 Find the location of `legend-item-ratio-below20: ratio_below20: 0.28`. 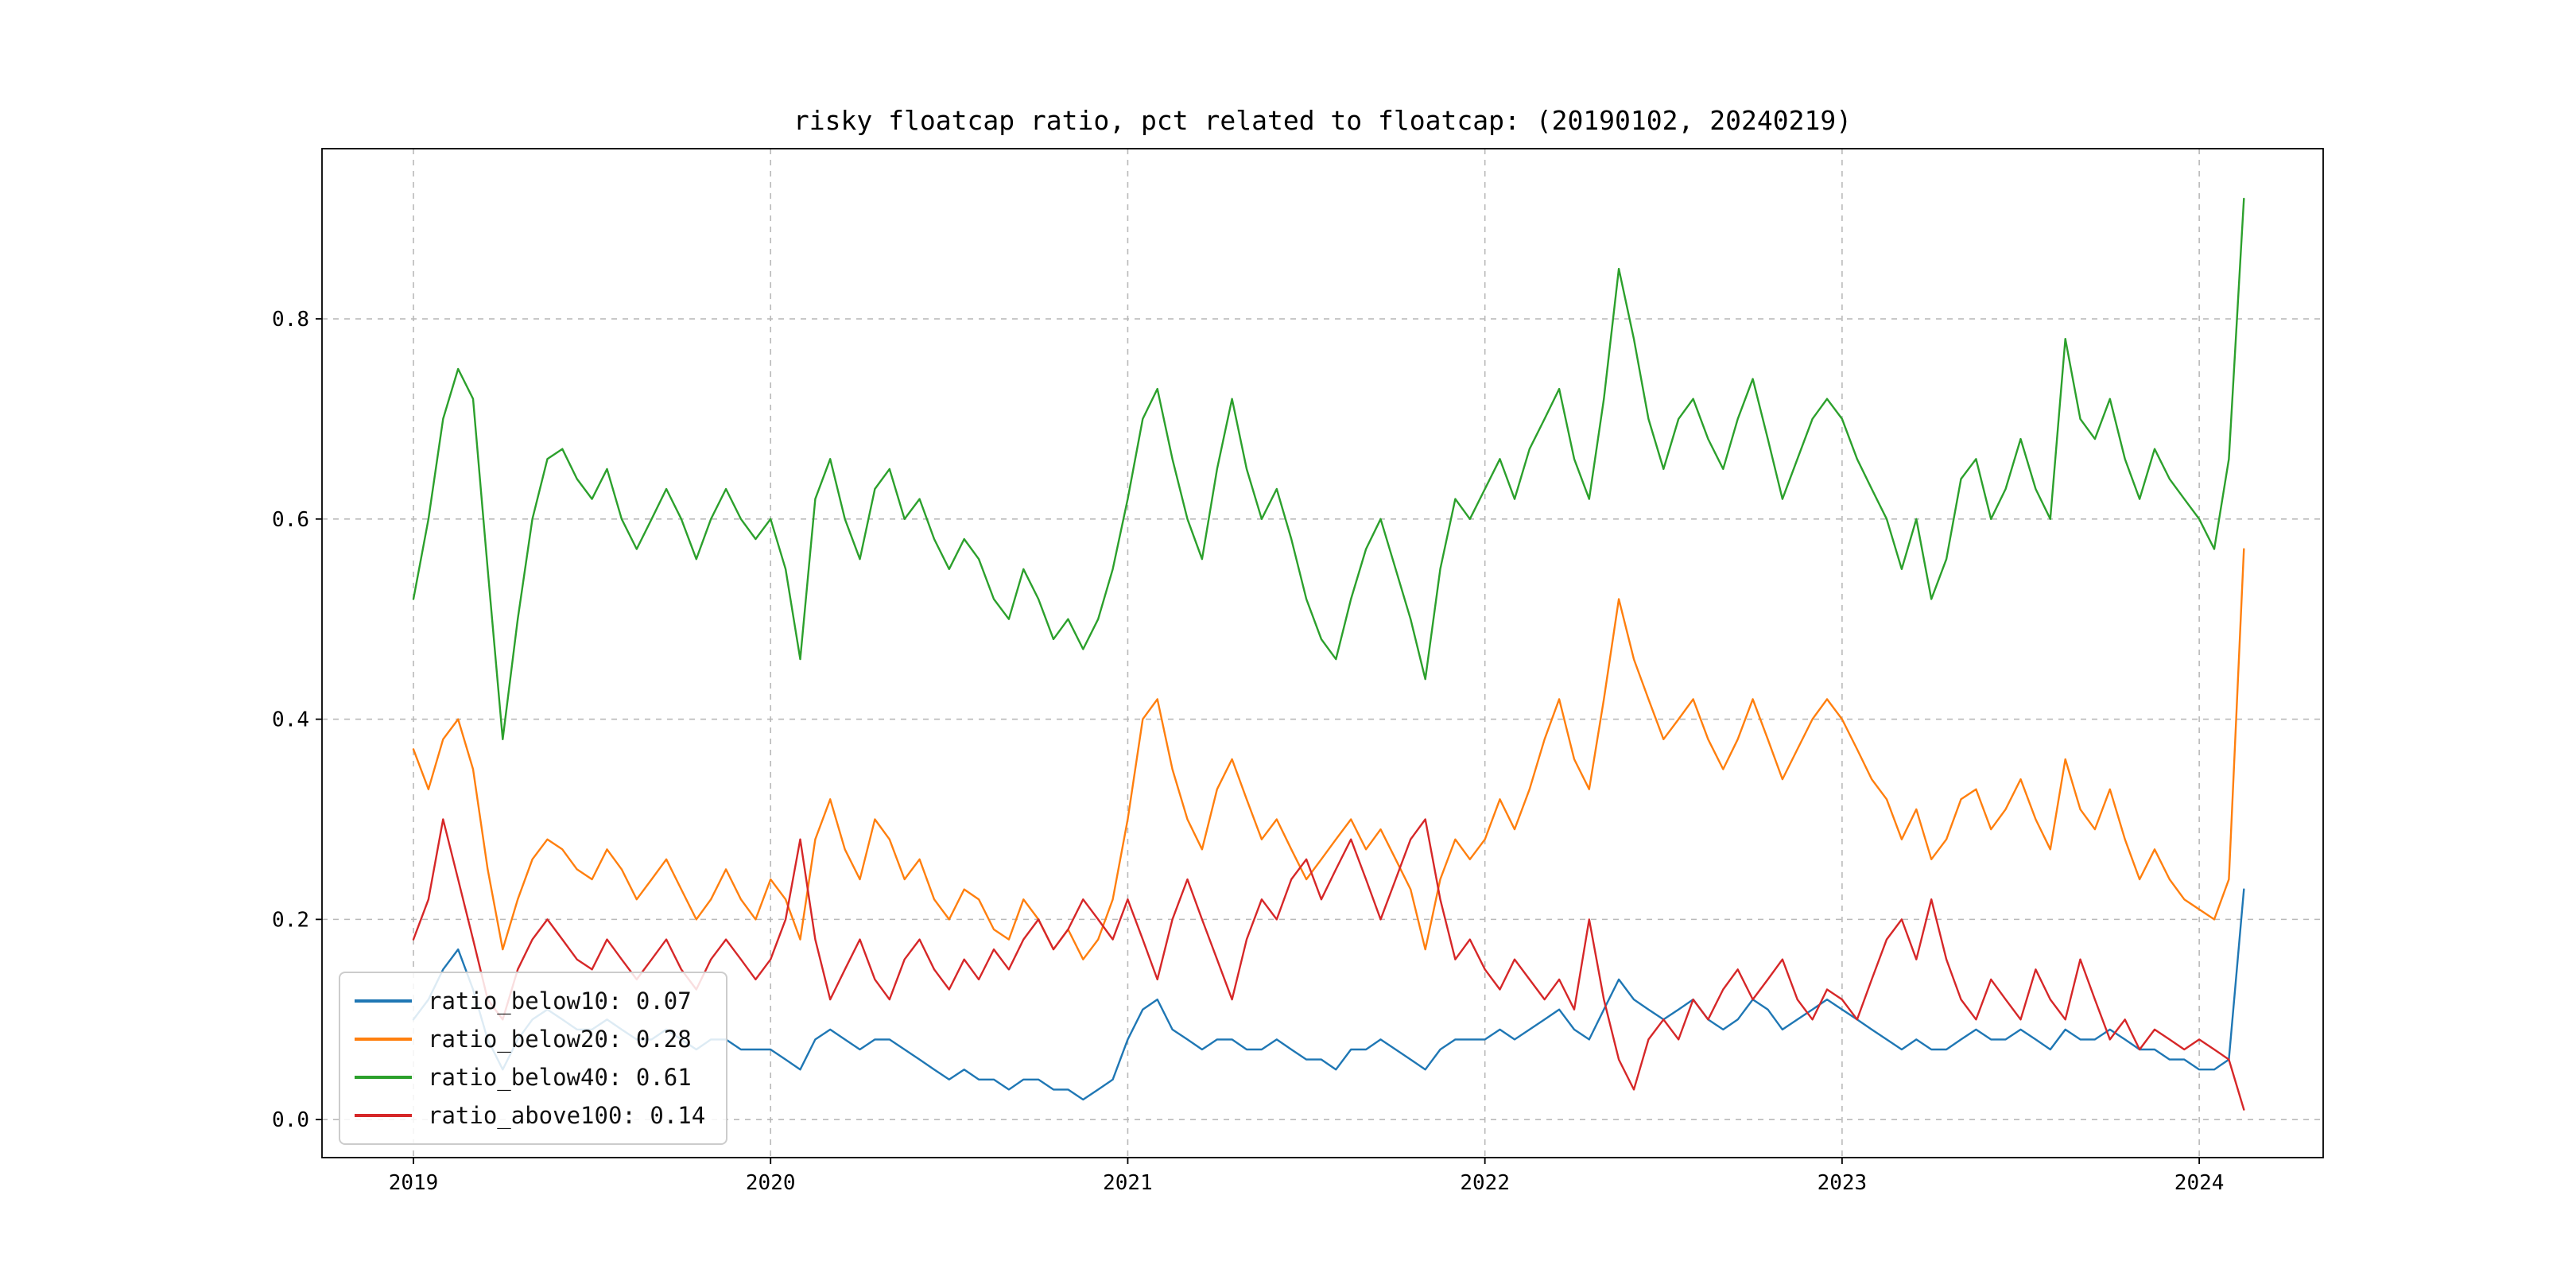

legend-item-ratio-below20: ratio_below20: 0.28 is located at coordinates (530, 1039).